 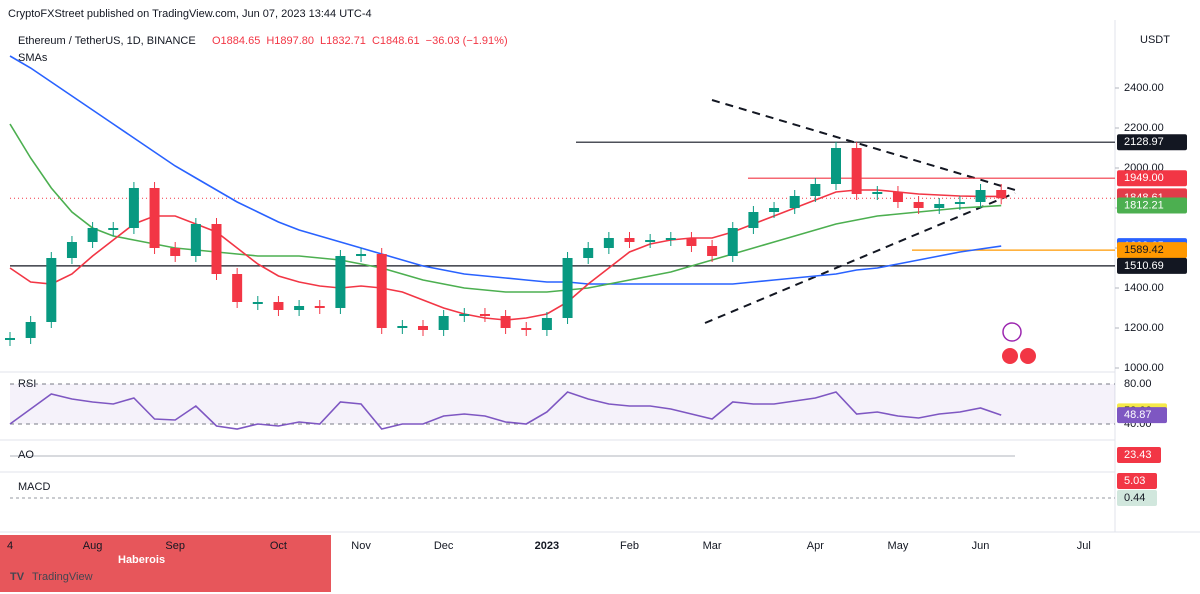 What do you see at coordinates (1084, 546) in the screenshot?
I see `x-tick-label: Jul` at bounding box center [1084, 546].